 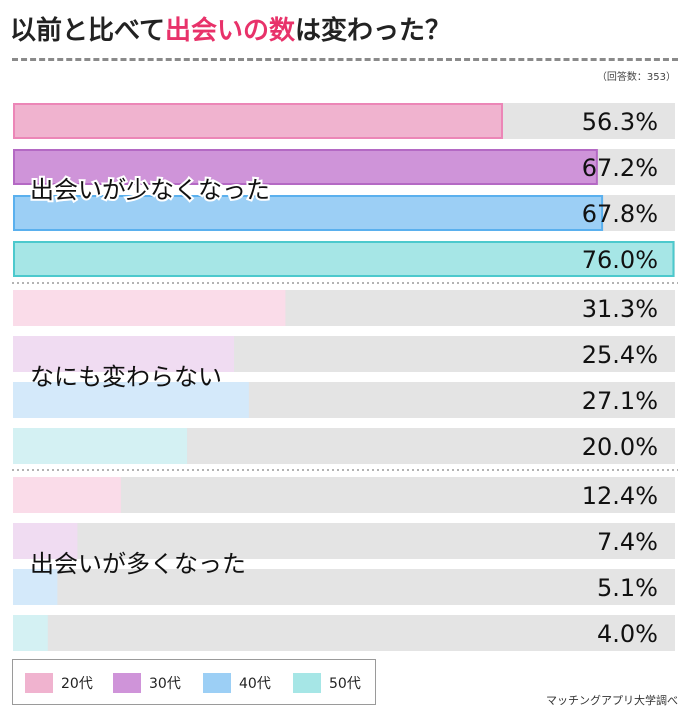 What do you see at coordinates (147, 683) in the screenshot?
I see `legend-item-30s: 30代` at bounding box center [147, 683].